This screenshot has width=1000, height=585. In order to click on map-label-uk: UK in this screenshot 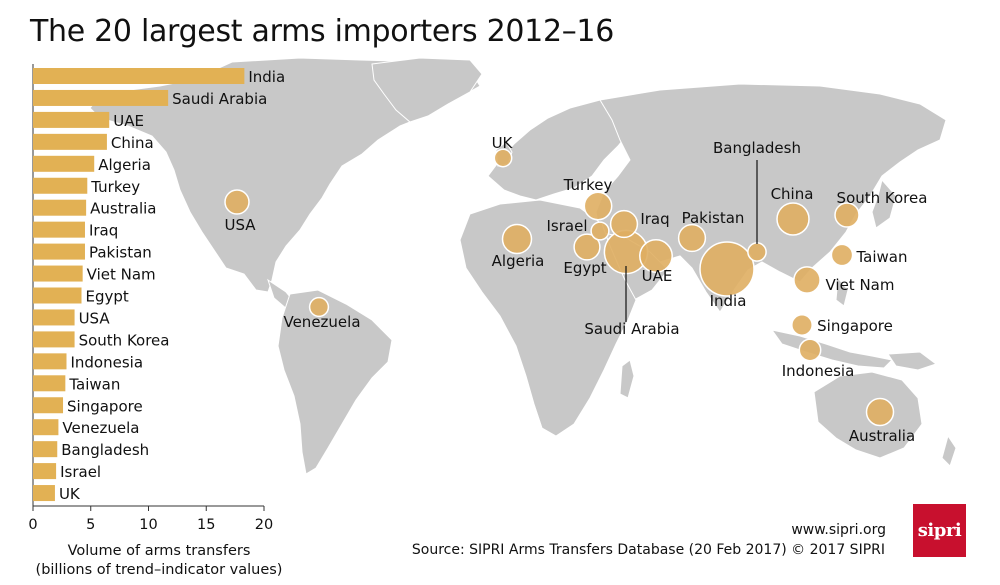, I will do `click(503, 143)`.